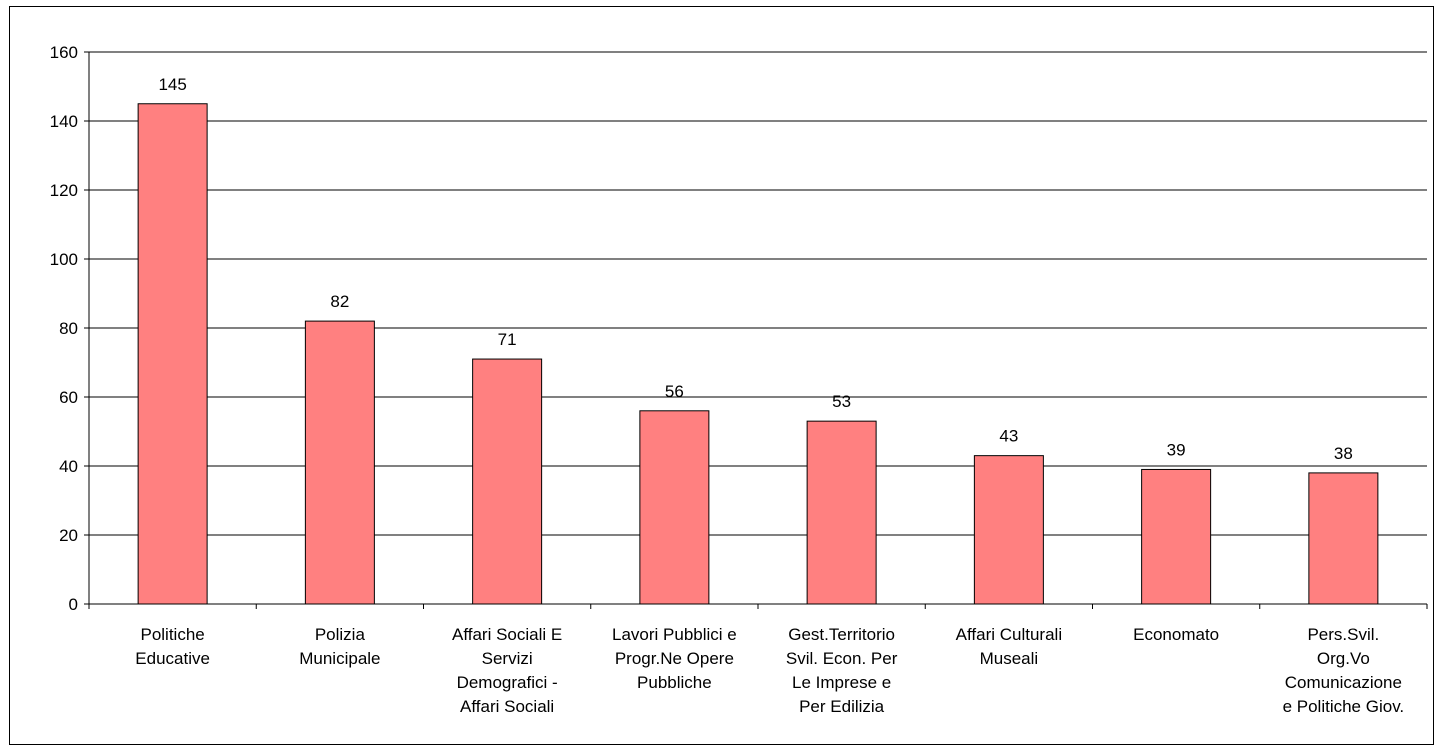 Image resolution: width=1442 pixels, height=752 pixels. Describe the element at coordinates (674, 658) in the screenshot. I see `x-tick-label: Progr.Ne Opere` at that location.